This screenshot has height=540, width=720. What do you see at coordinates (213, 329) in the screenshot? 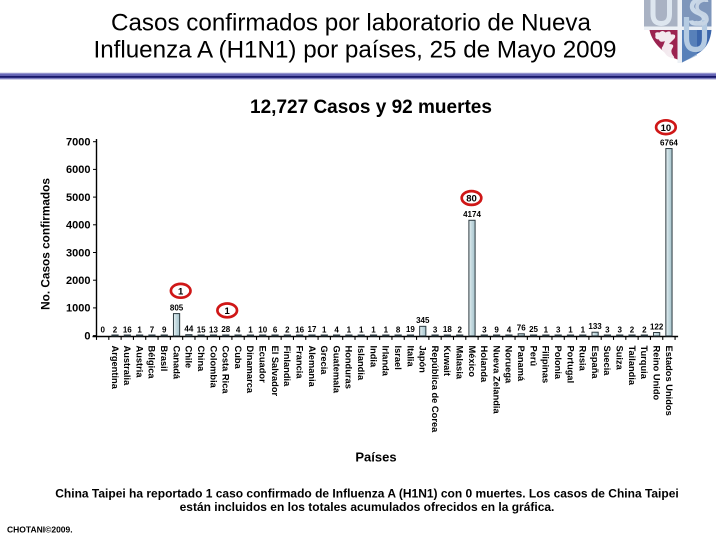
I see `svg-text: 13` at bounding box center [213, 329].